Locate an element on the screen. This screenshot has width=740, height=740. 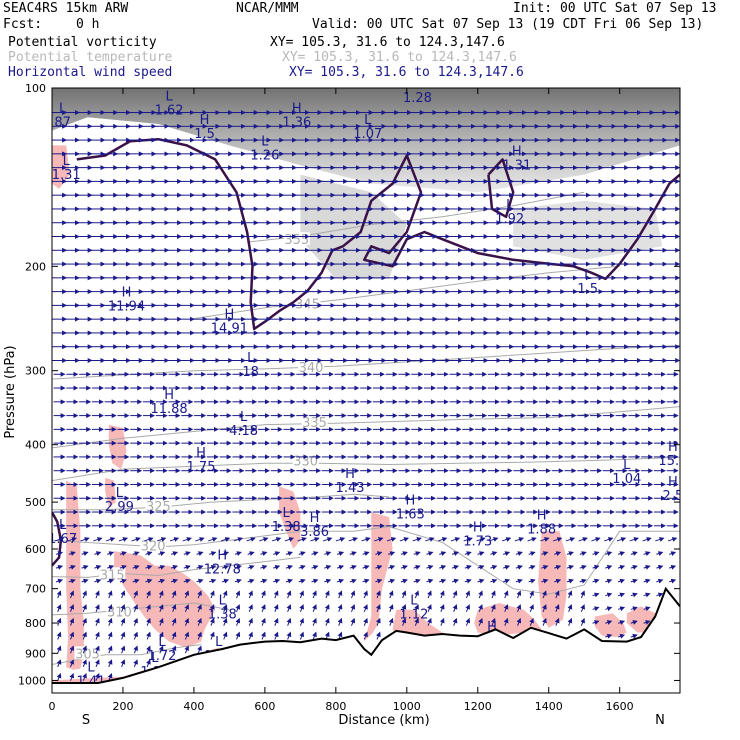
endpoint-left: S is located at coordinates (86, 720).